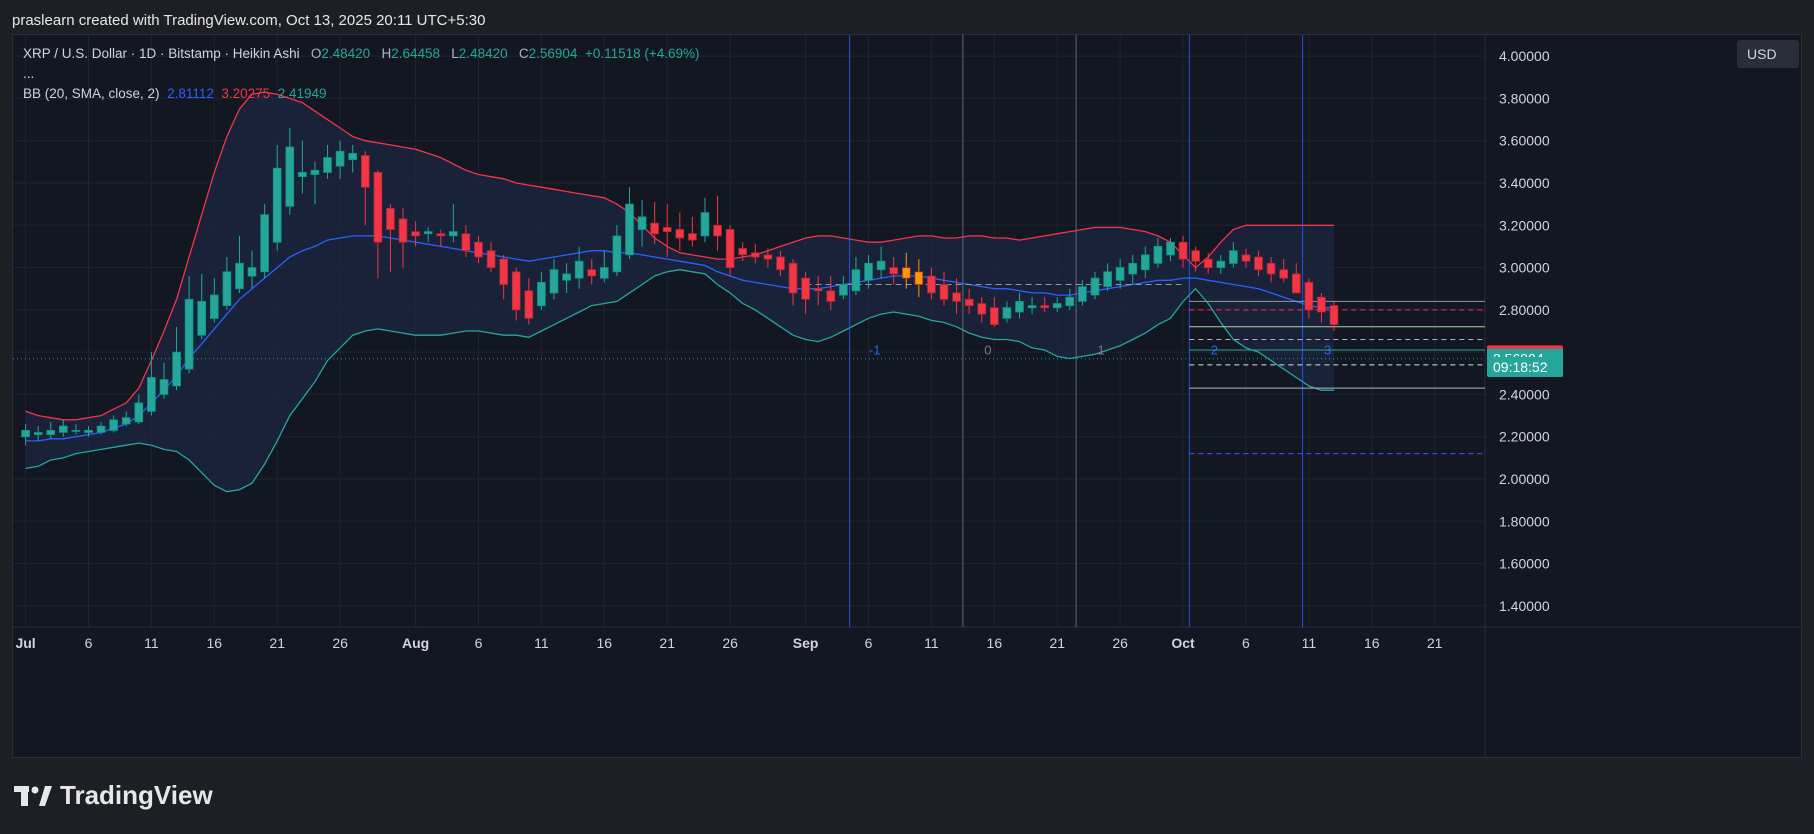  I want to click on bb-basis-value: 2.81112, so click(190, 93).